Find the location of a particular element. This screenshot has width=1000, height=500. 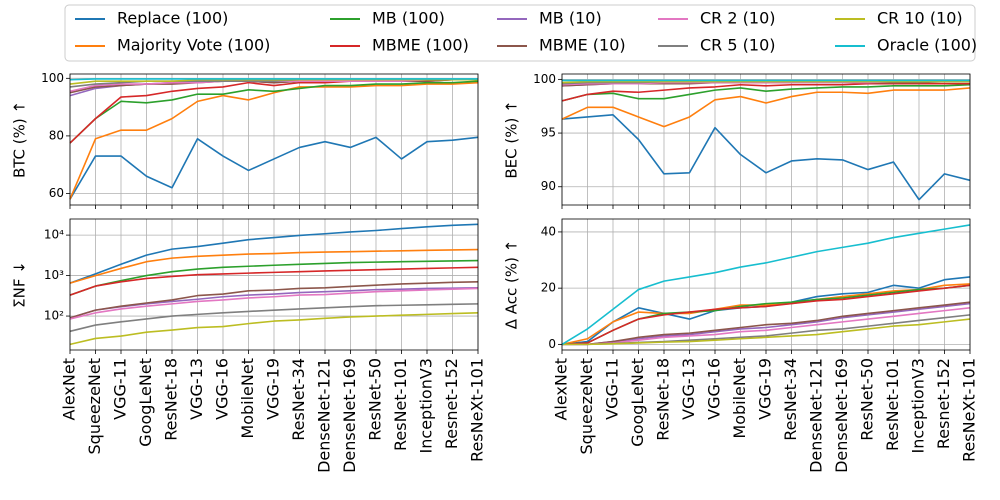

legend-label: Oracle (100) is located at coordinates (927, 45).